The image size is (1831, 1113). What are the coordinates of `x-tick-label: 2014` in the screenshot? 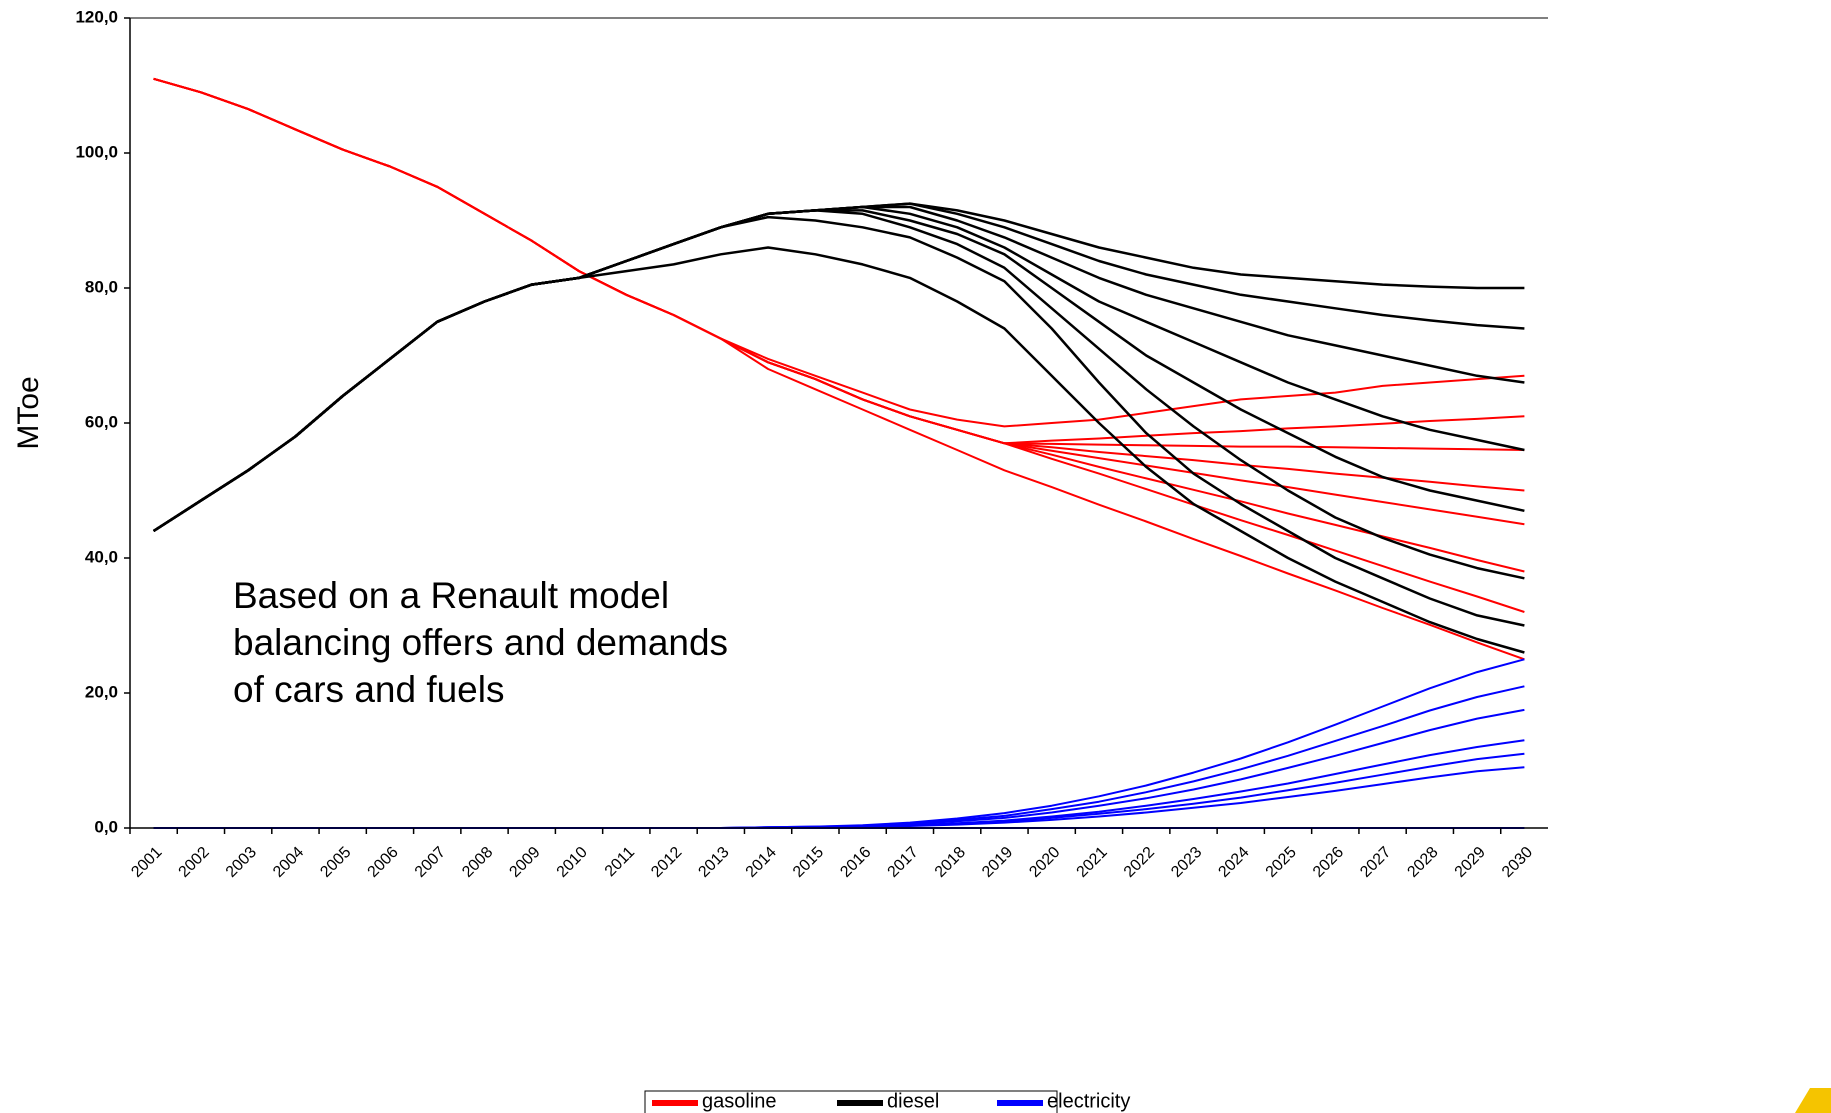 It's located at (761, 862).